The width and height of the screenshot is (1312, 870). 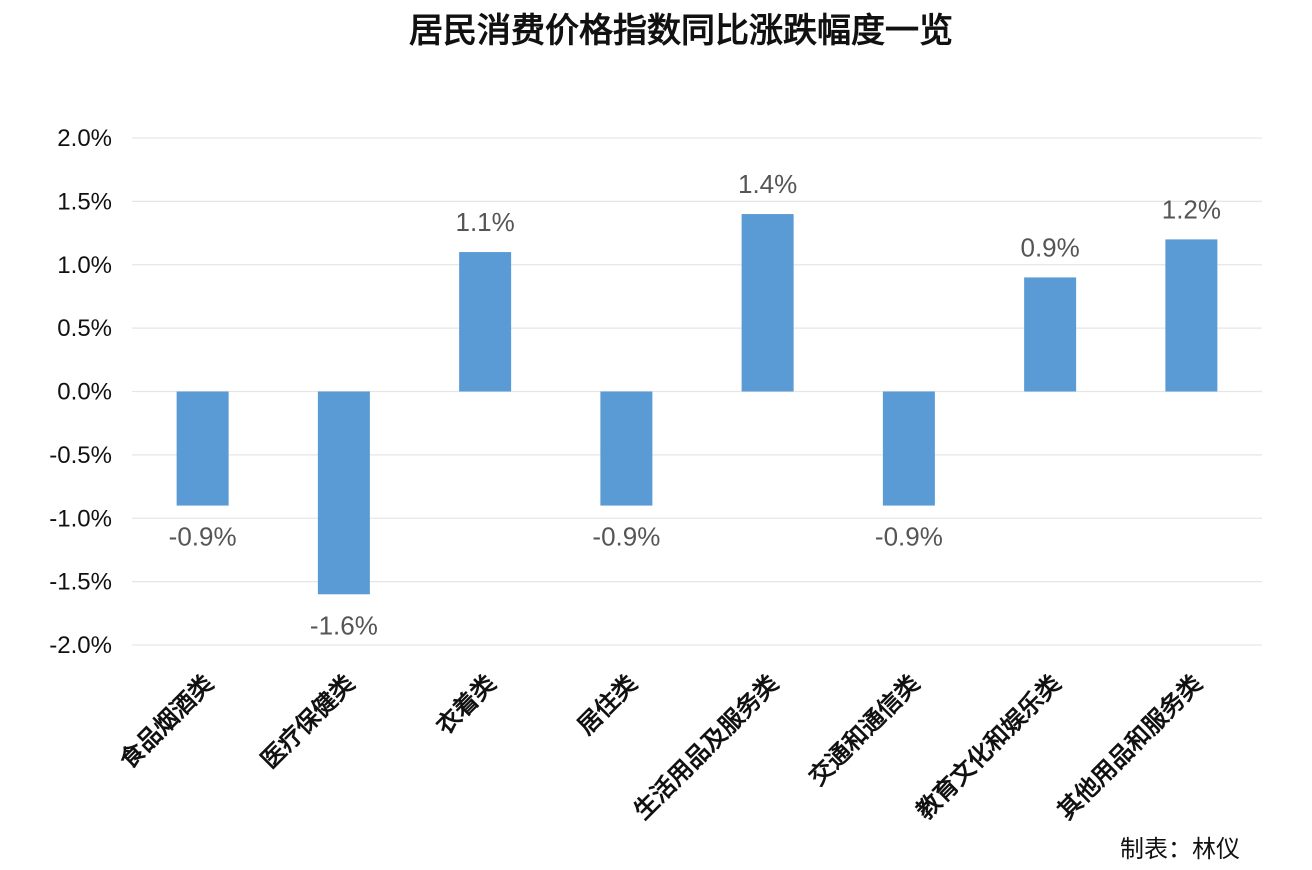 What do you see at coordinates (166, 721) in the screenshot?
I see `x-tick-label: 食品烟酒类` at bounding box center [166, 721].